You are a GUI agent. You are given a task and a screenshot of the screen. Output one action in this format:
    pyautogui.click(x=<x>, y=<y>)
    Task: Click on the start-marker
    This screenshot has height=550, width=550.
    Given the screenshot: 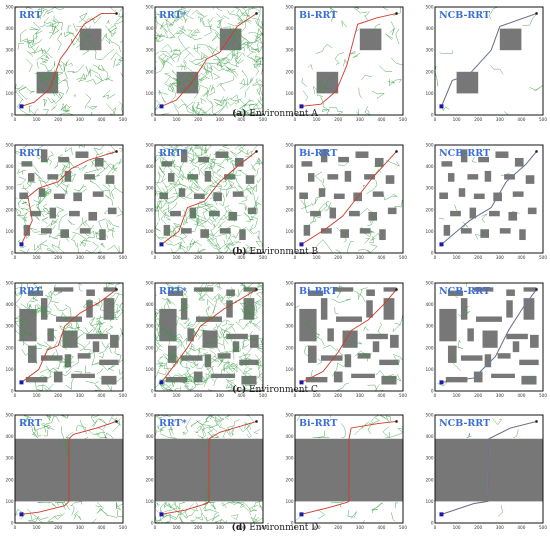 What is the action you would take?
    pyautogui.click(x=161, y=382)
    